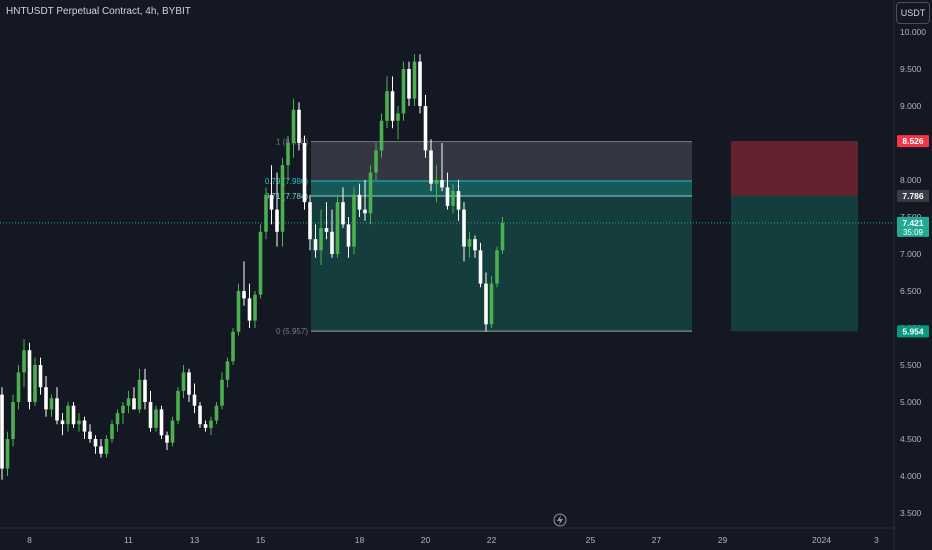 The width and height of the screenshot is (932, 550). I want to click on x-tick-label: 2024, so click(821, 540).